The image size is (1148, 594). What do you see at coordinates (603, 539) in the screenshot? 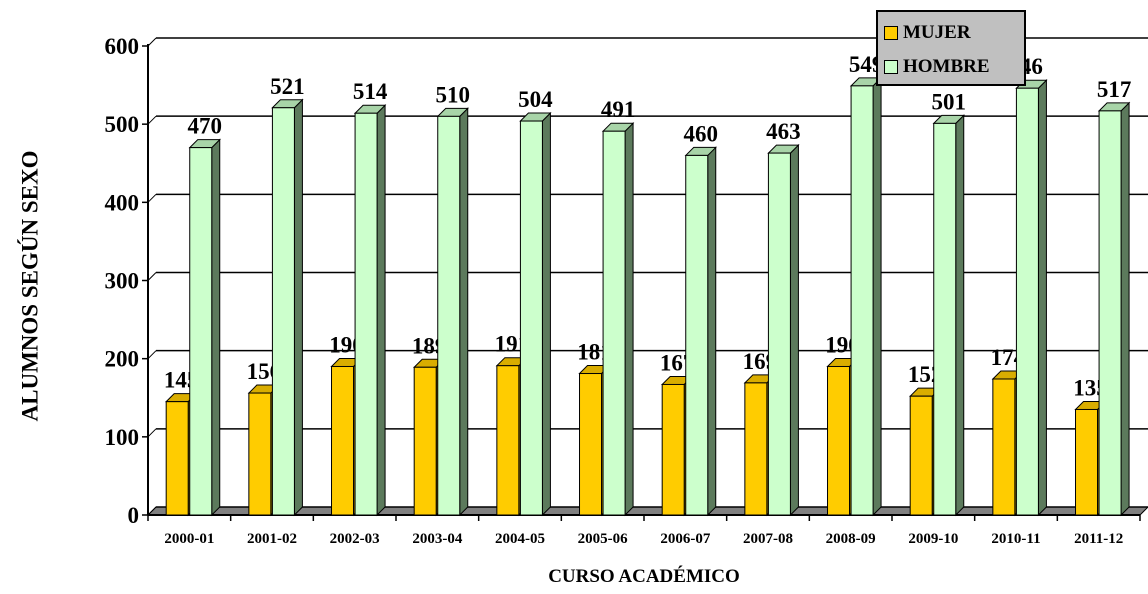
I see `x-tick-label: 2005-06` at bounding box center [603, 539].